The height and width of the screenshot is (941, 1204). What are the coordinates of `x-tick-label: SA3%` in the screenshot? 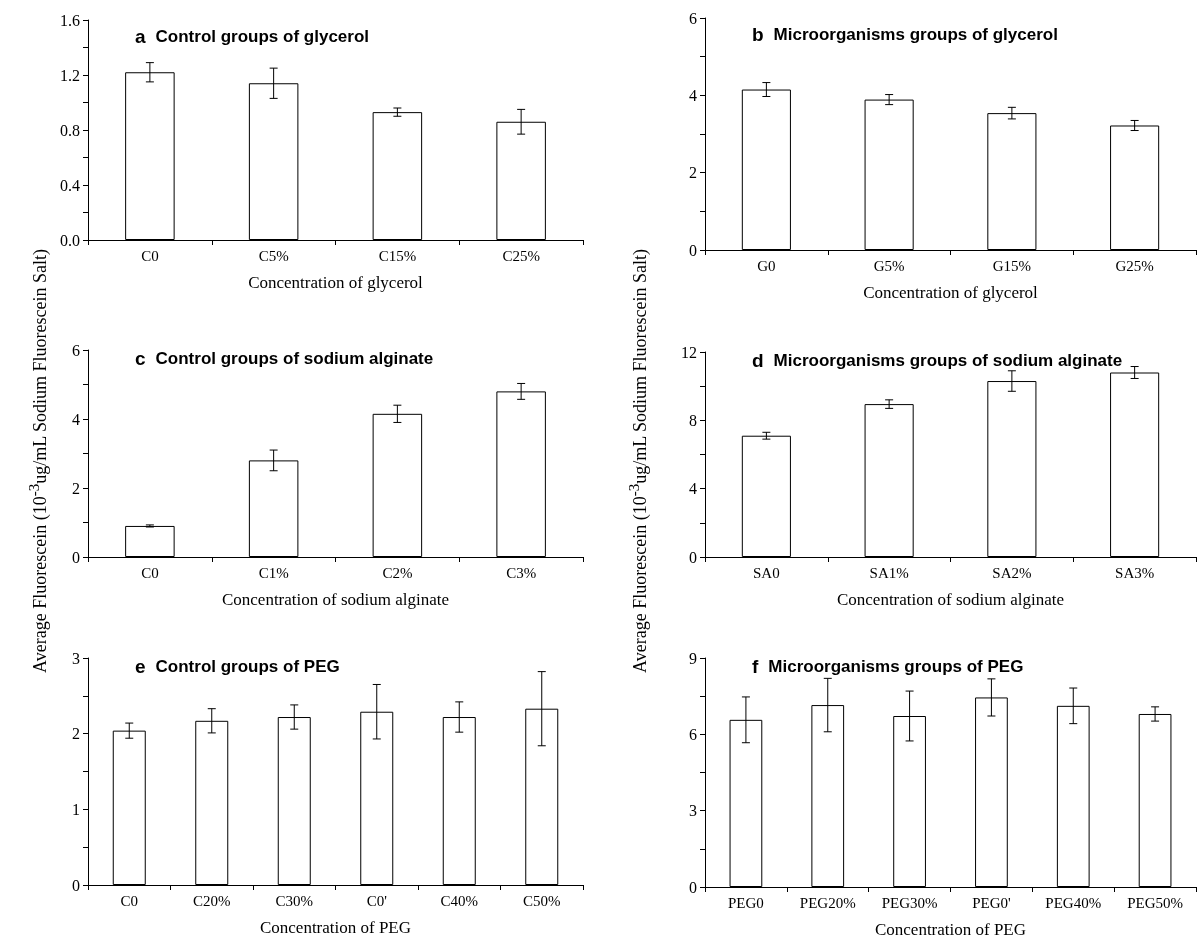 It's located at (1135, 572).